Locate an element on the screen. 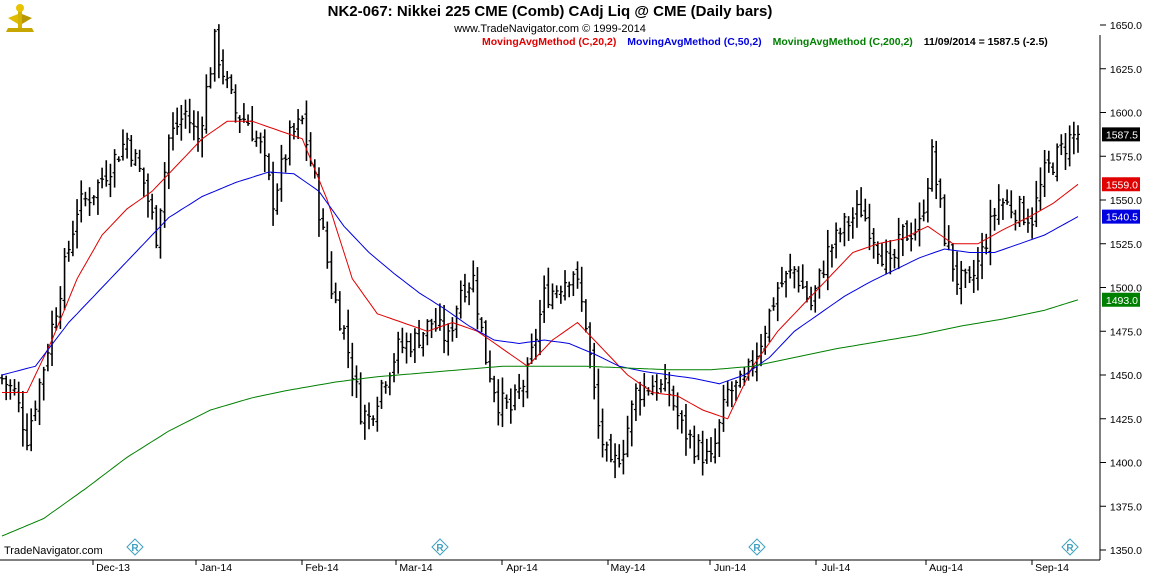 This screenshot has height=576, width=1152. x-tick-label: Jun-14 is located at coordinates (730, 568).